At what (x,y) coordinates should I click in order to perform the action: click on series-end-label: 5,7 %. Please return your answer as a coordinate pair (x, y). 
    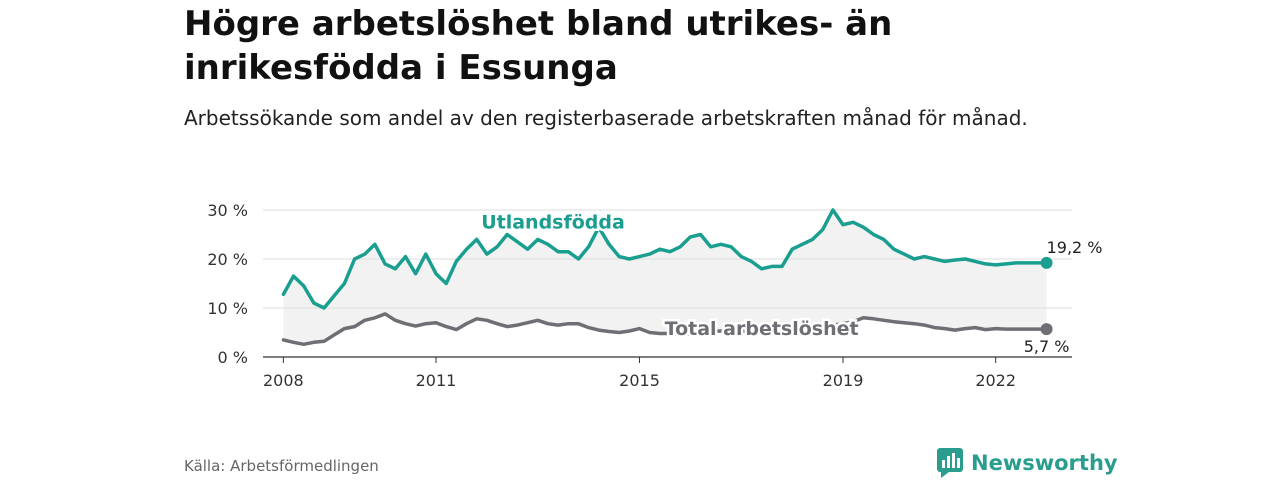
    Looking at the image, I should click on (1047, 346).